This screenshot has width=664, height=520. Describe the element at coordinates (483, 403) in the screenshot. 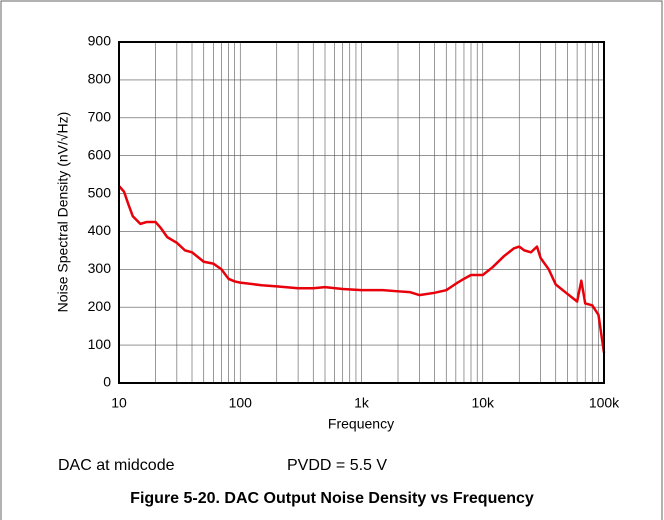

I see `x-tick-label: 10k` at that location.